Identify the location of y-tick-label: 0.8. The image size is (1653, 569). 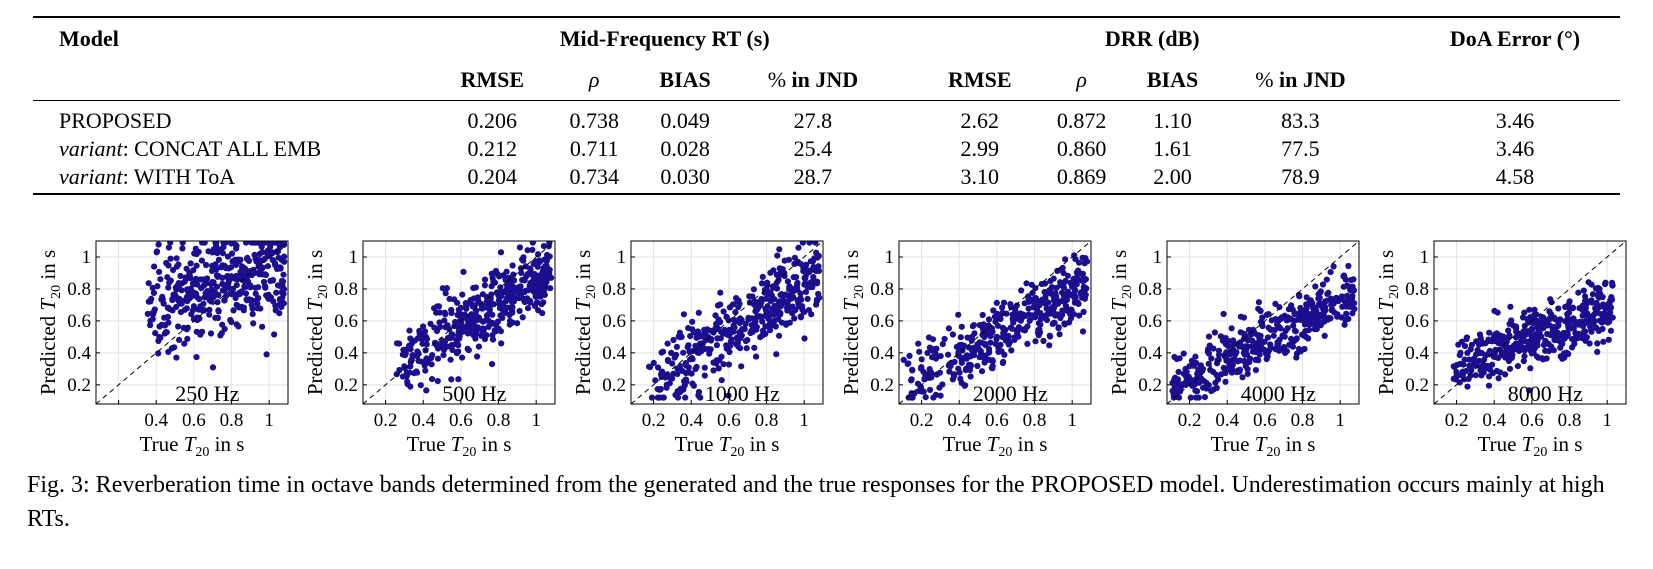
(1150, 289).